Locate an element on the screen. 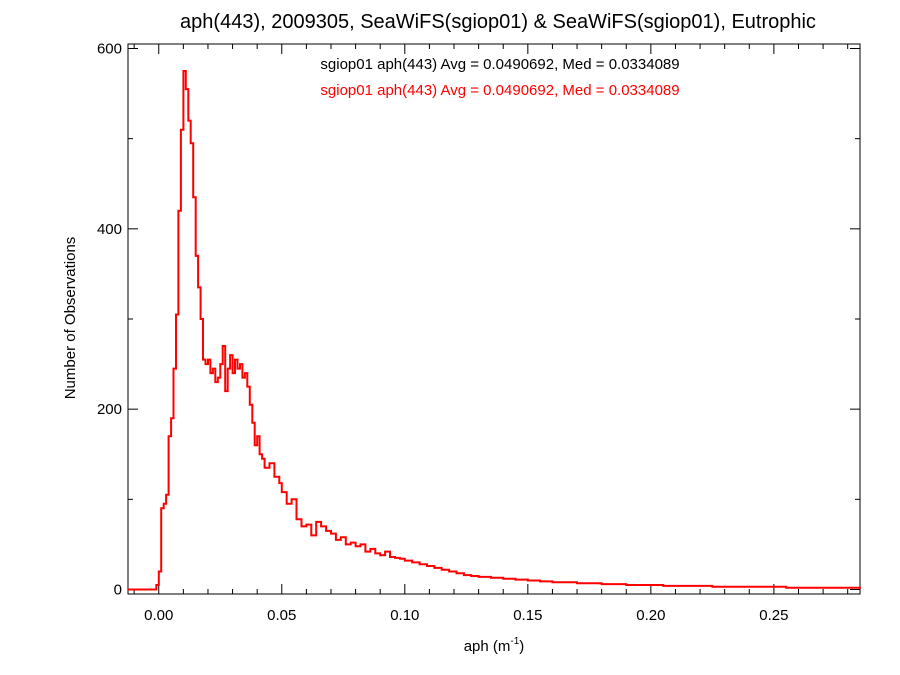 This screenshot has width=900, height=675. x-tick-label: 0.25 is located at coordinates (773, 615).